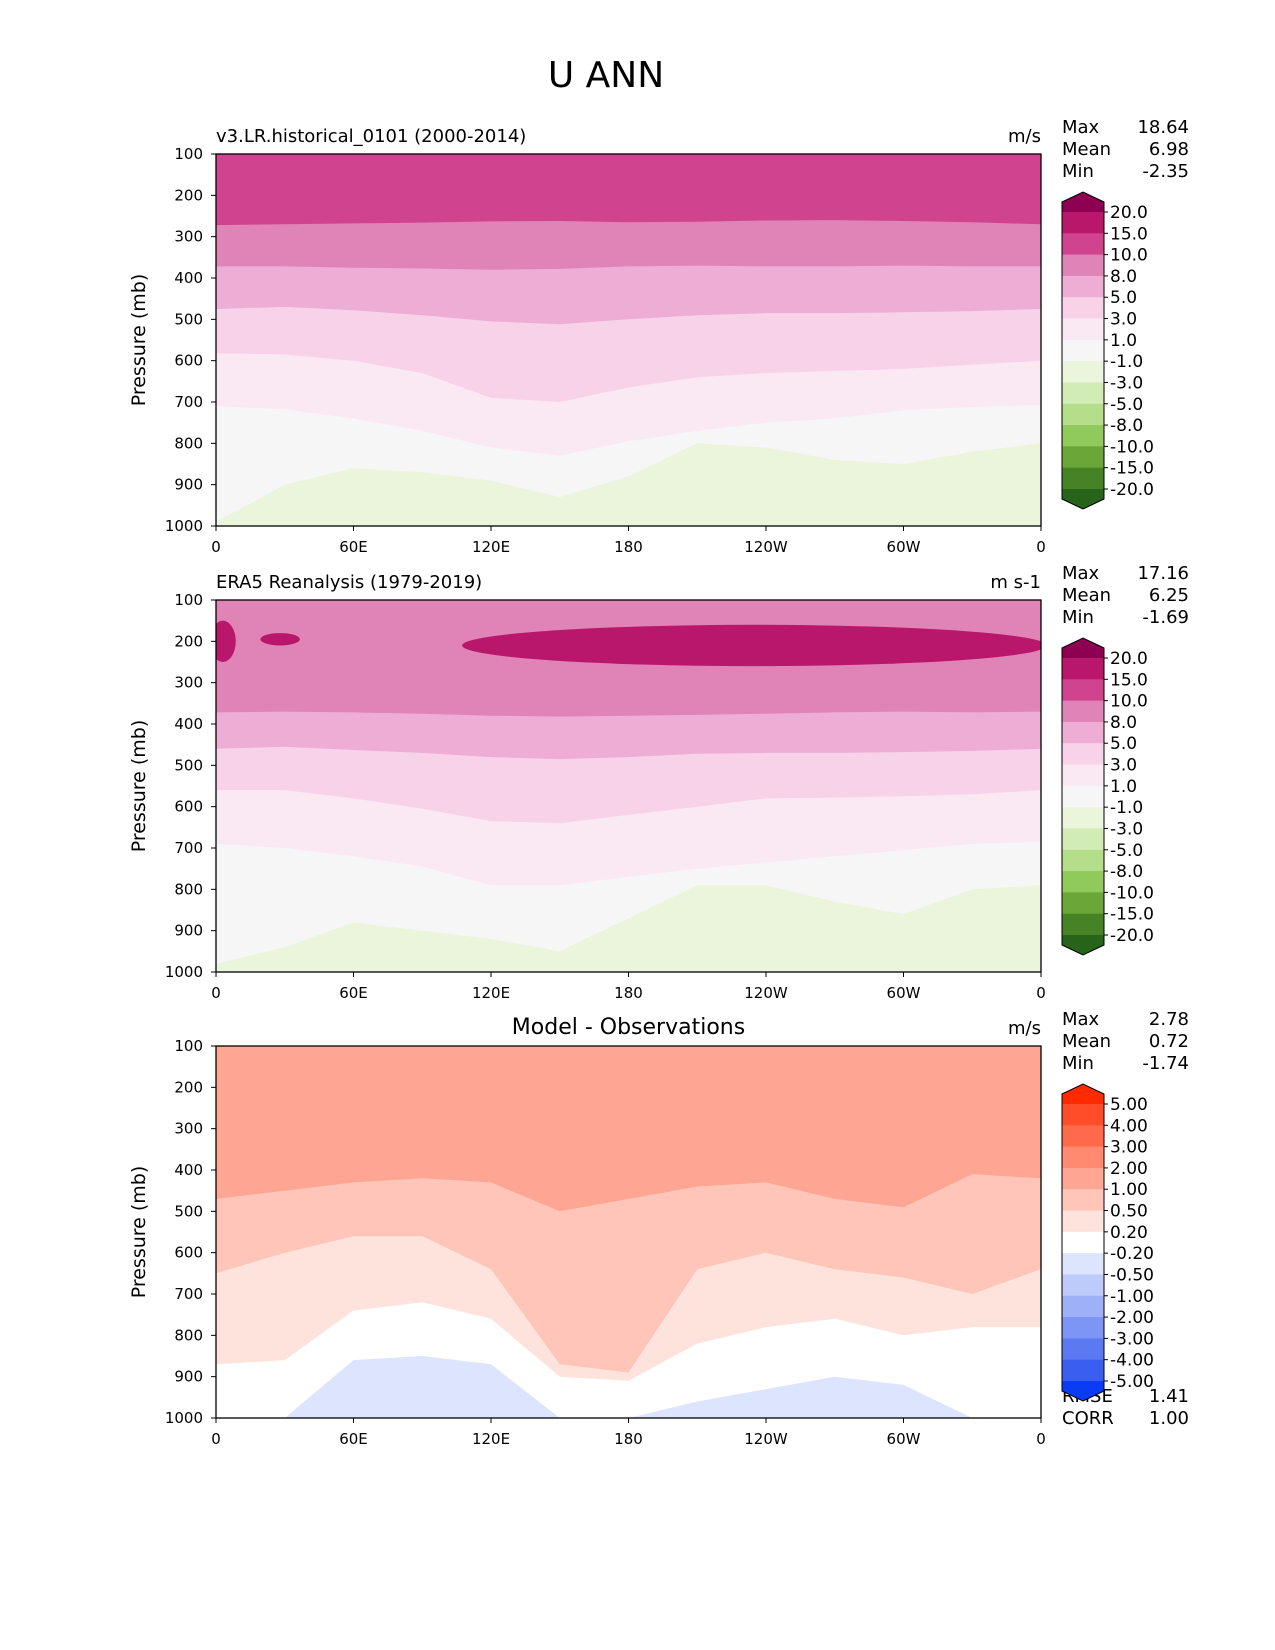 The height and width of the screenshot is (1650, 1275). Describe the element at coordinates (188, 402) in the screenshot. I see `model-ytick-label-6: 700` at that location.